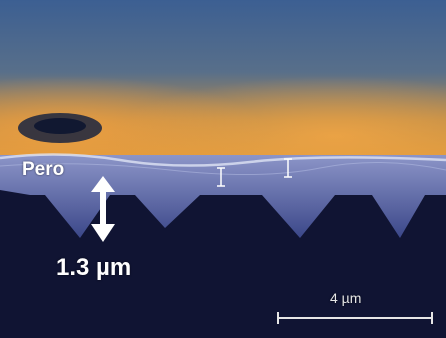 The width and height of the screenshot is (446, 338). I want to click on scale-bar, so click(355, 318).